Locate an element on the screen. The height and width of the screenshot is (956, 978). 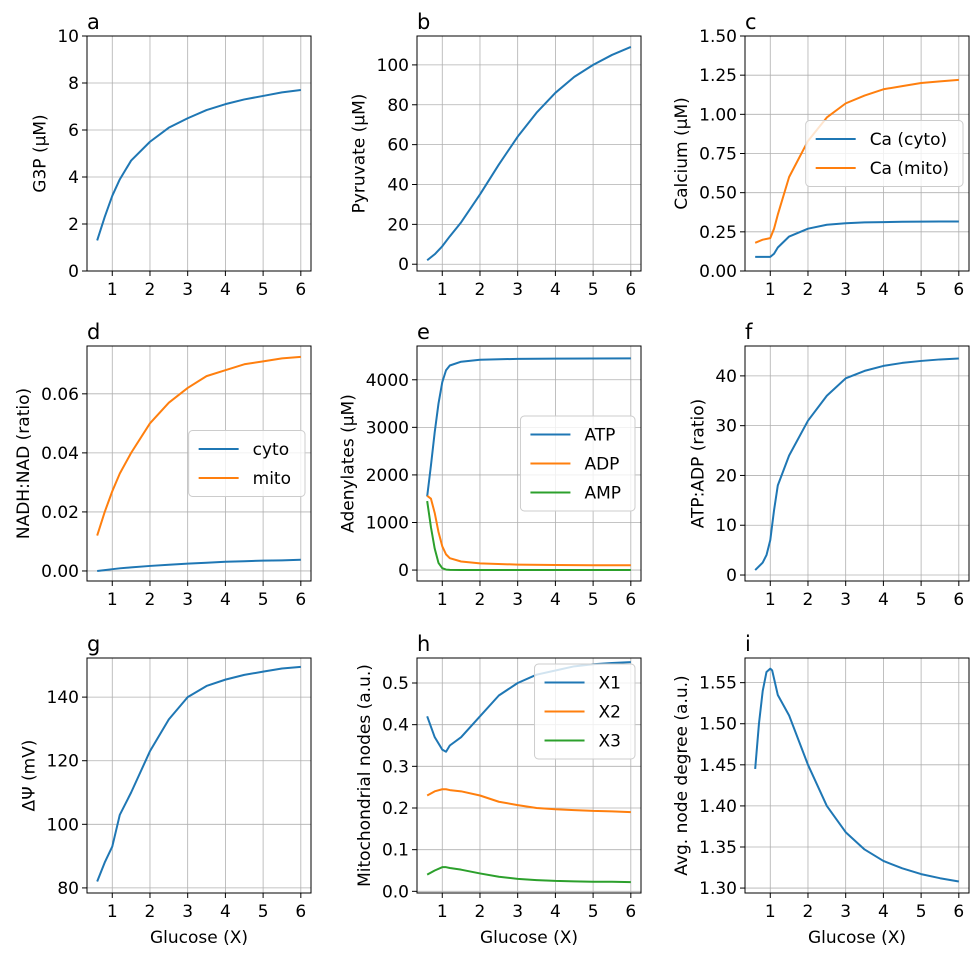
panel-title: i is located at coordinates (748, 644).